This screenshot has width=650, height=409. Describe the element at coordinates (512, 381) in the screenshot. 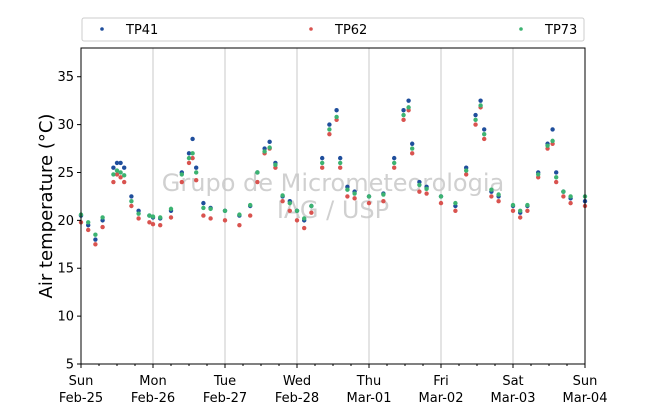

I see `x-tick-day-label: Sat` at that location.